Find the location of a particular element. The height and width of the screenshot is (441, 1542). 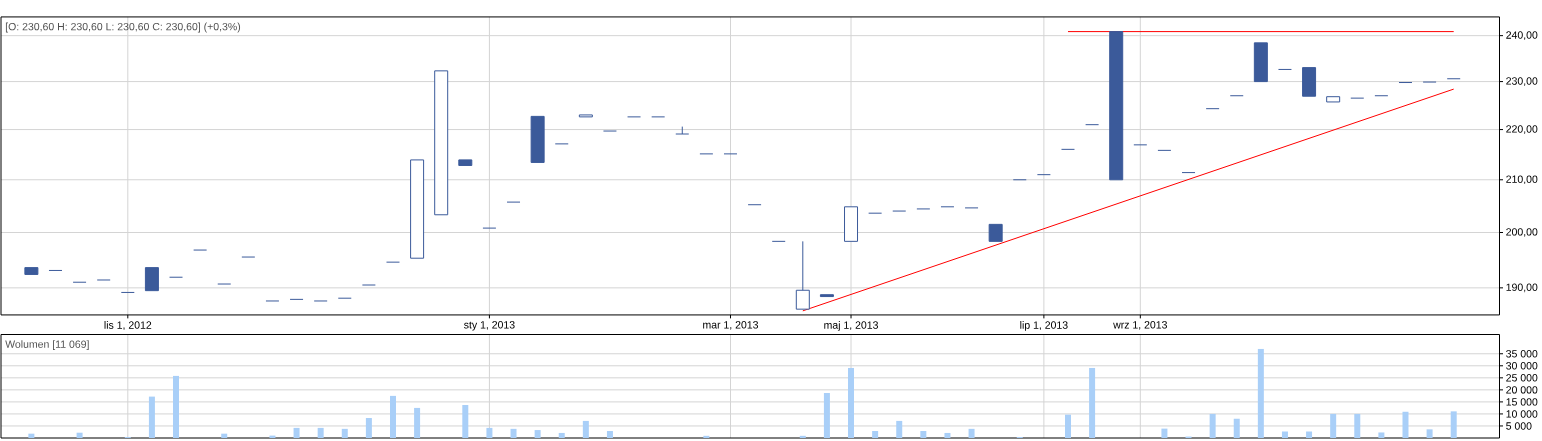

y-tick-label: 30 000 is located at coordinates (1522, 366).